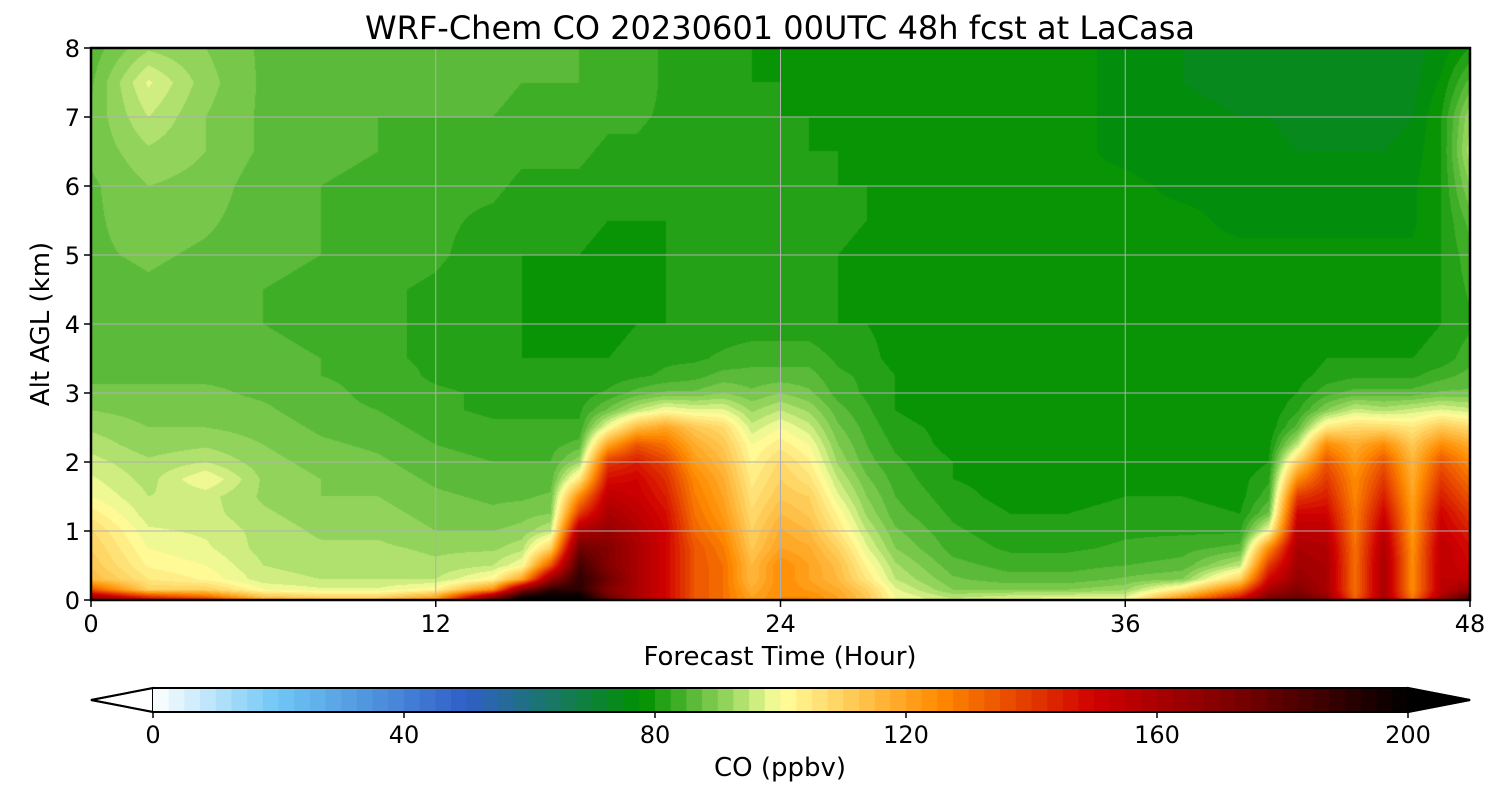  What do you see at coordinates (41, 324) in the screenshot?
I see `y-axis-label: Alt AGL (km)` at bounding box center [41, 324].